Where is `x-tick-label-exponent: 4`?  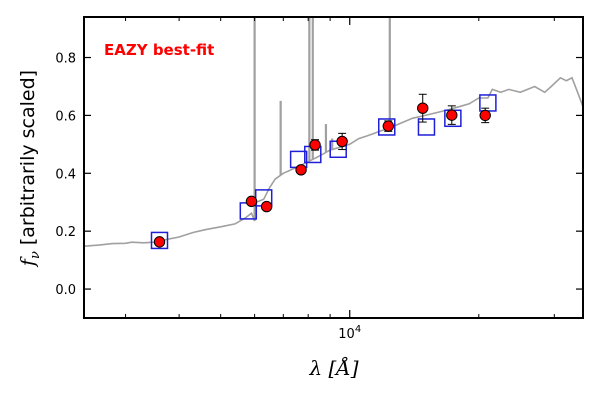
x-tick-label-exponent: 4 is located at coordinates (358, 329).